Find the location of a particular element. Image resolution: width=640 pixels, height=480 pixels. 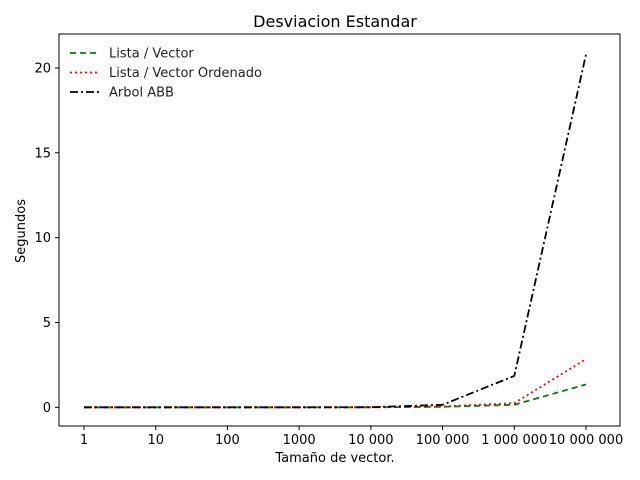

y-axis-label: Segundos is located at coordinates (21, 231).